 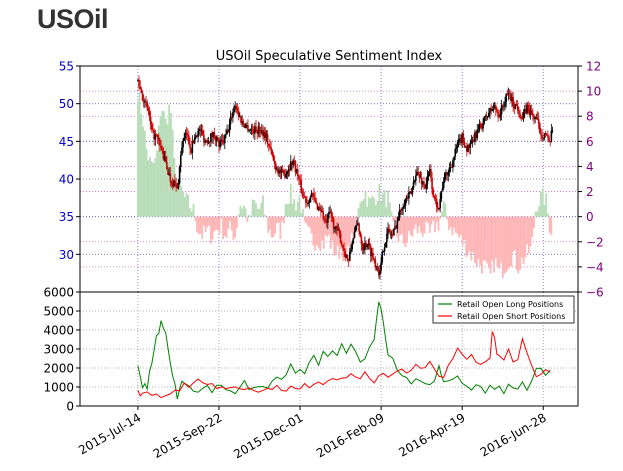 I want to click on legend-box, so click(x=503, y=309).